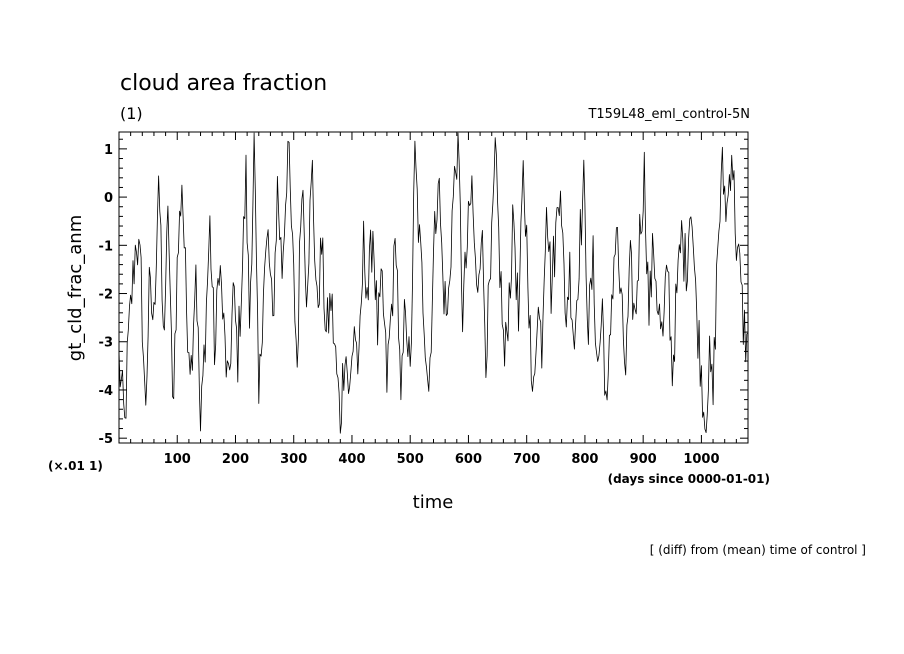 This screenshot has width=904, height=654. Describe the element at coordinates (235, 459) in the screenshot. I see `x-tick-label: 200` at that location.